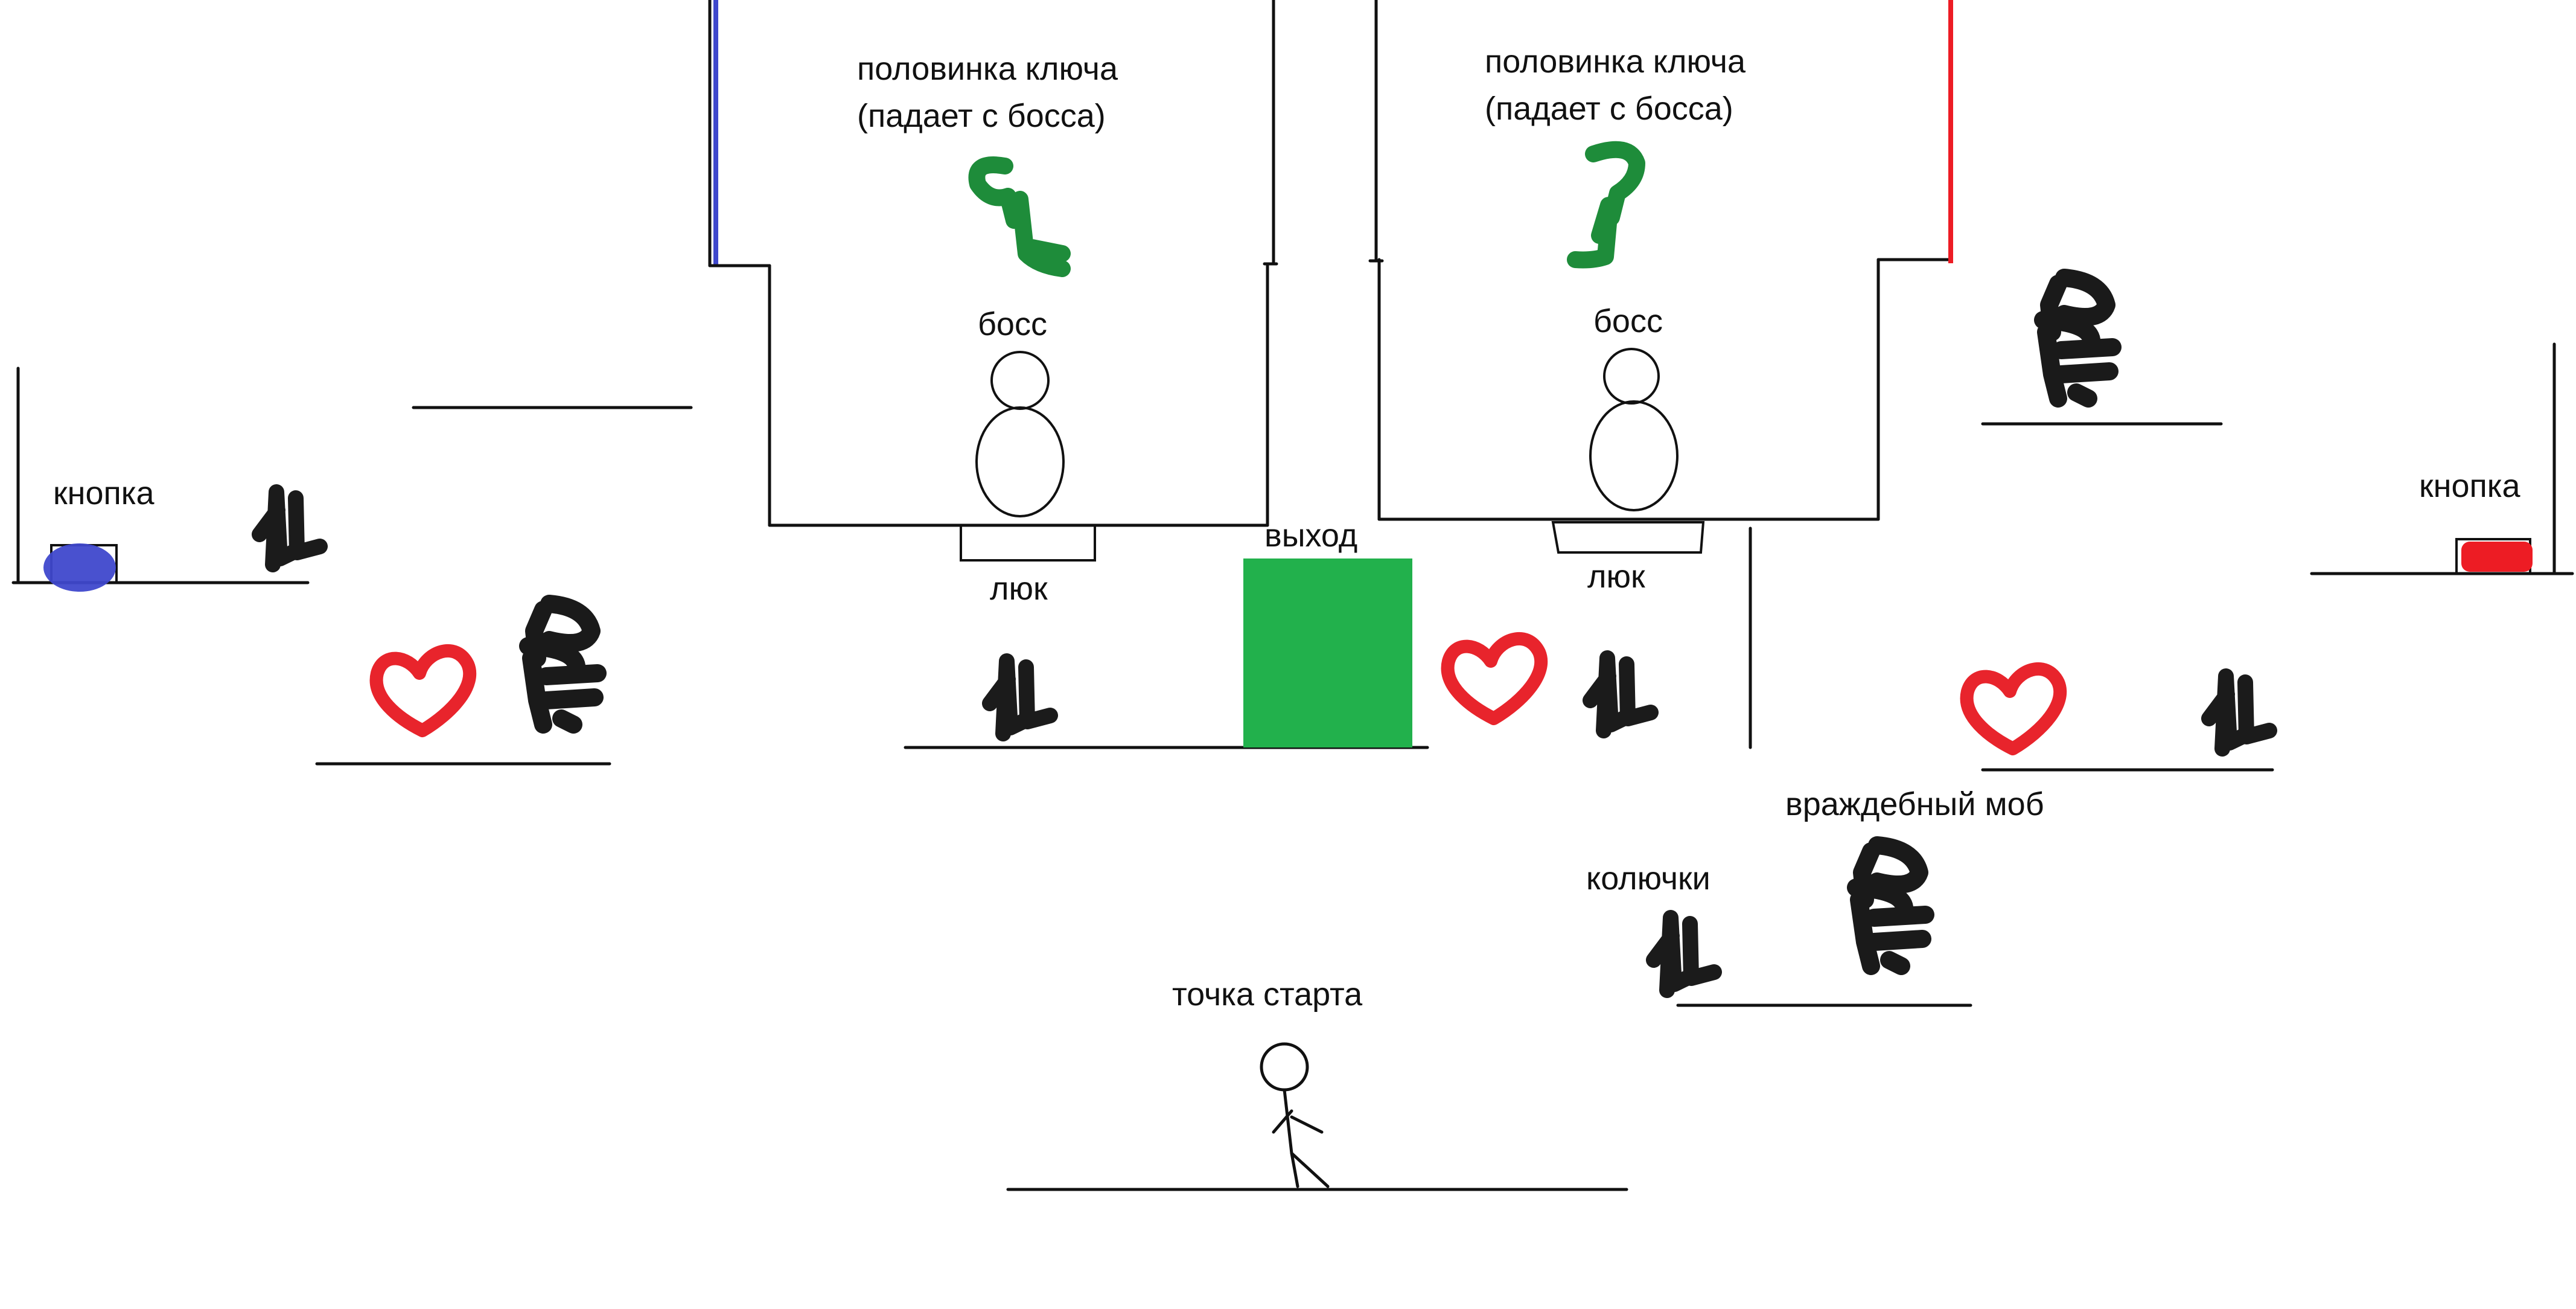  What do you see at coordinates (1028, 543) in the screenshot?
I see `left-hatch` at bounding box center [1028, 543].